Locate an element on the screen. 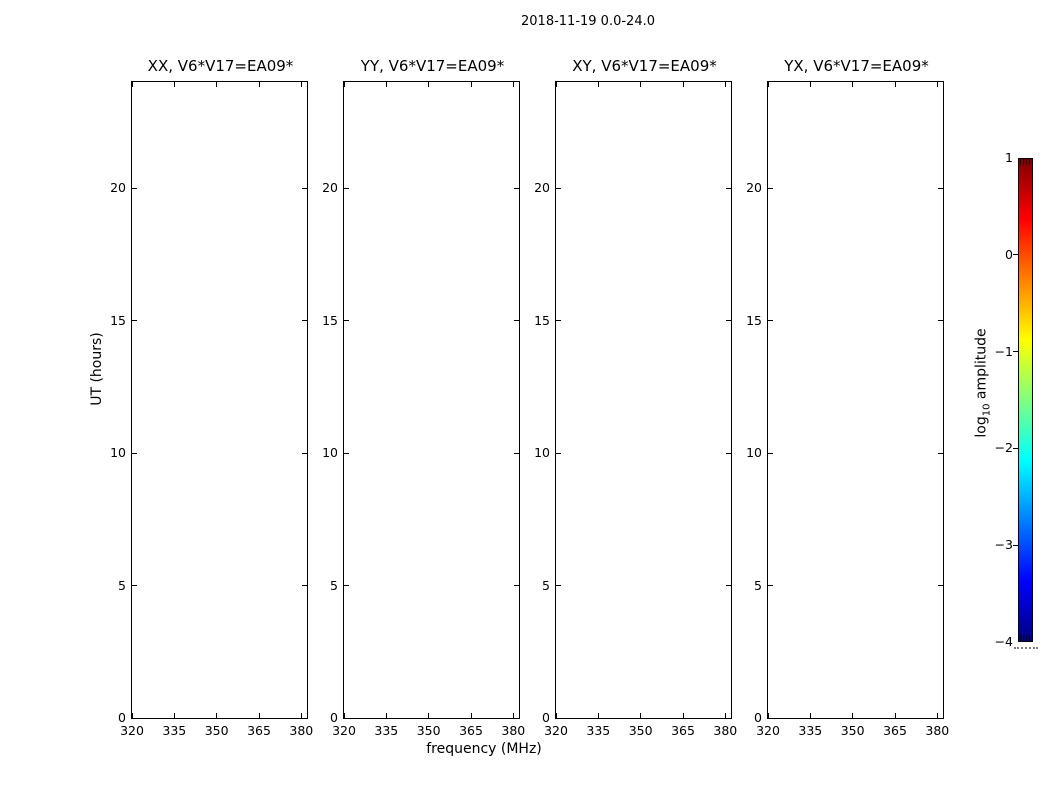 Image resolution: width=1050 pixels, height=800 pixels. colorbar-tick-label: 0 is located at coordinates (1009, 254).